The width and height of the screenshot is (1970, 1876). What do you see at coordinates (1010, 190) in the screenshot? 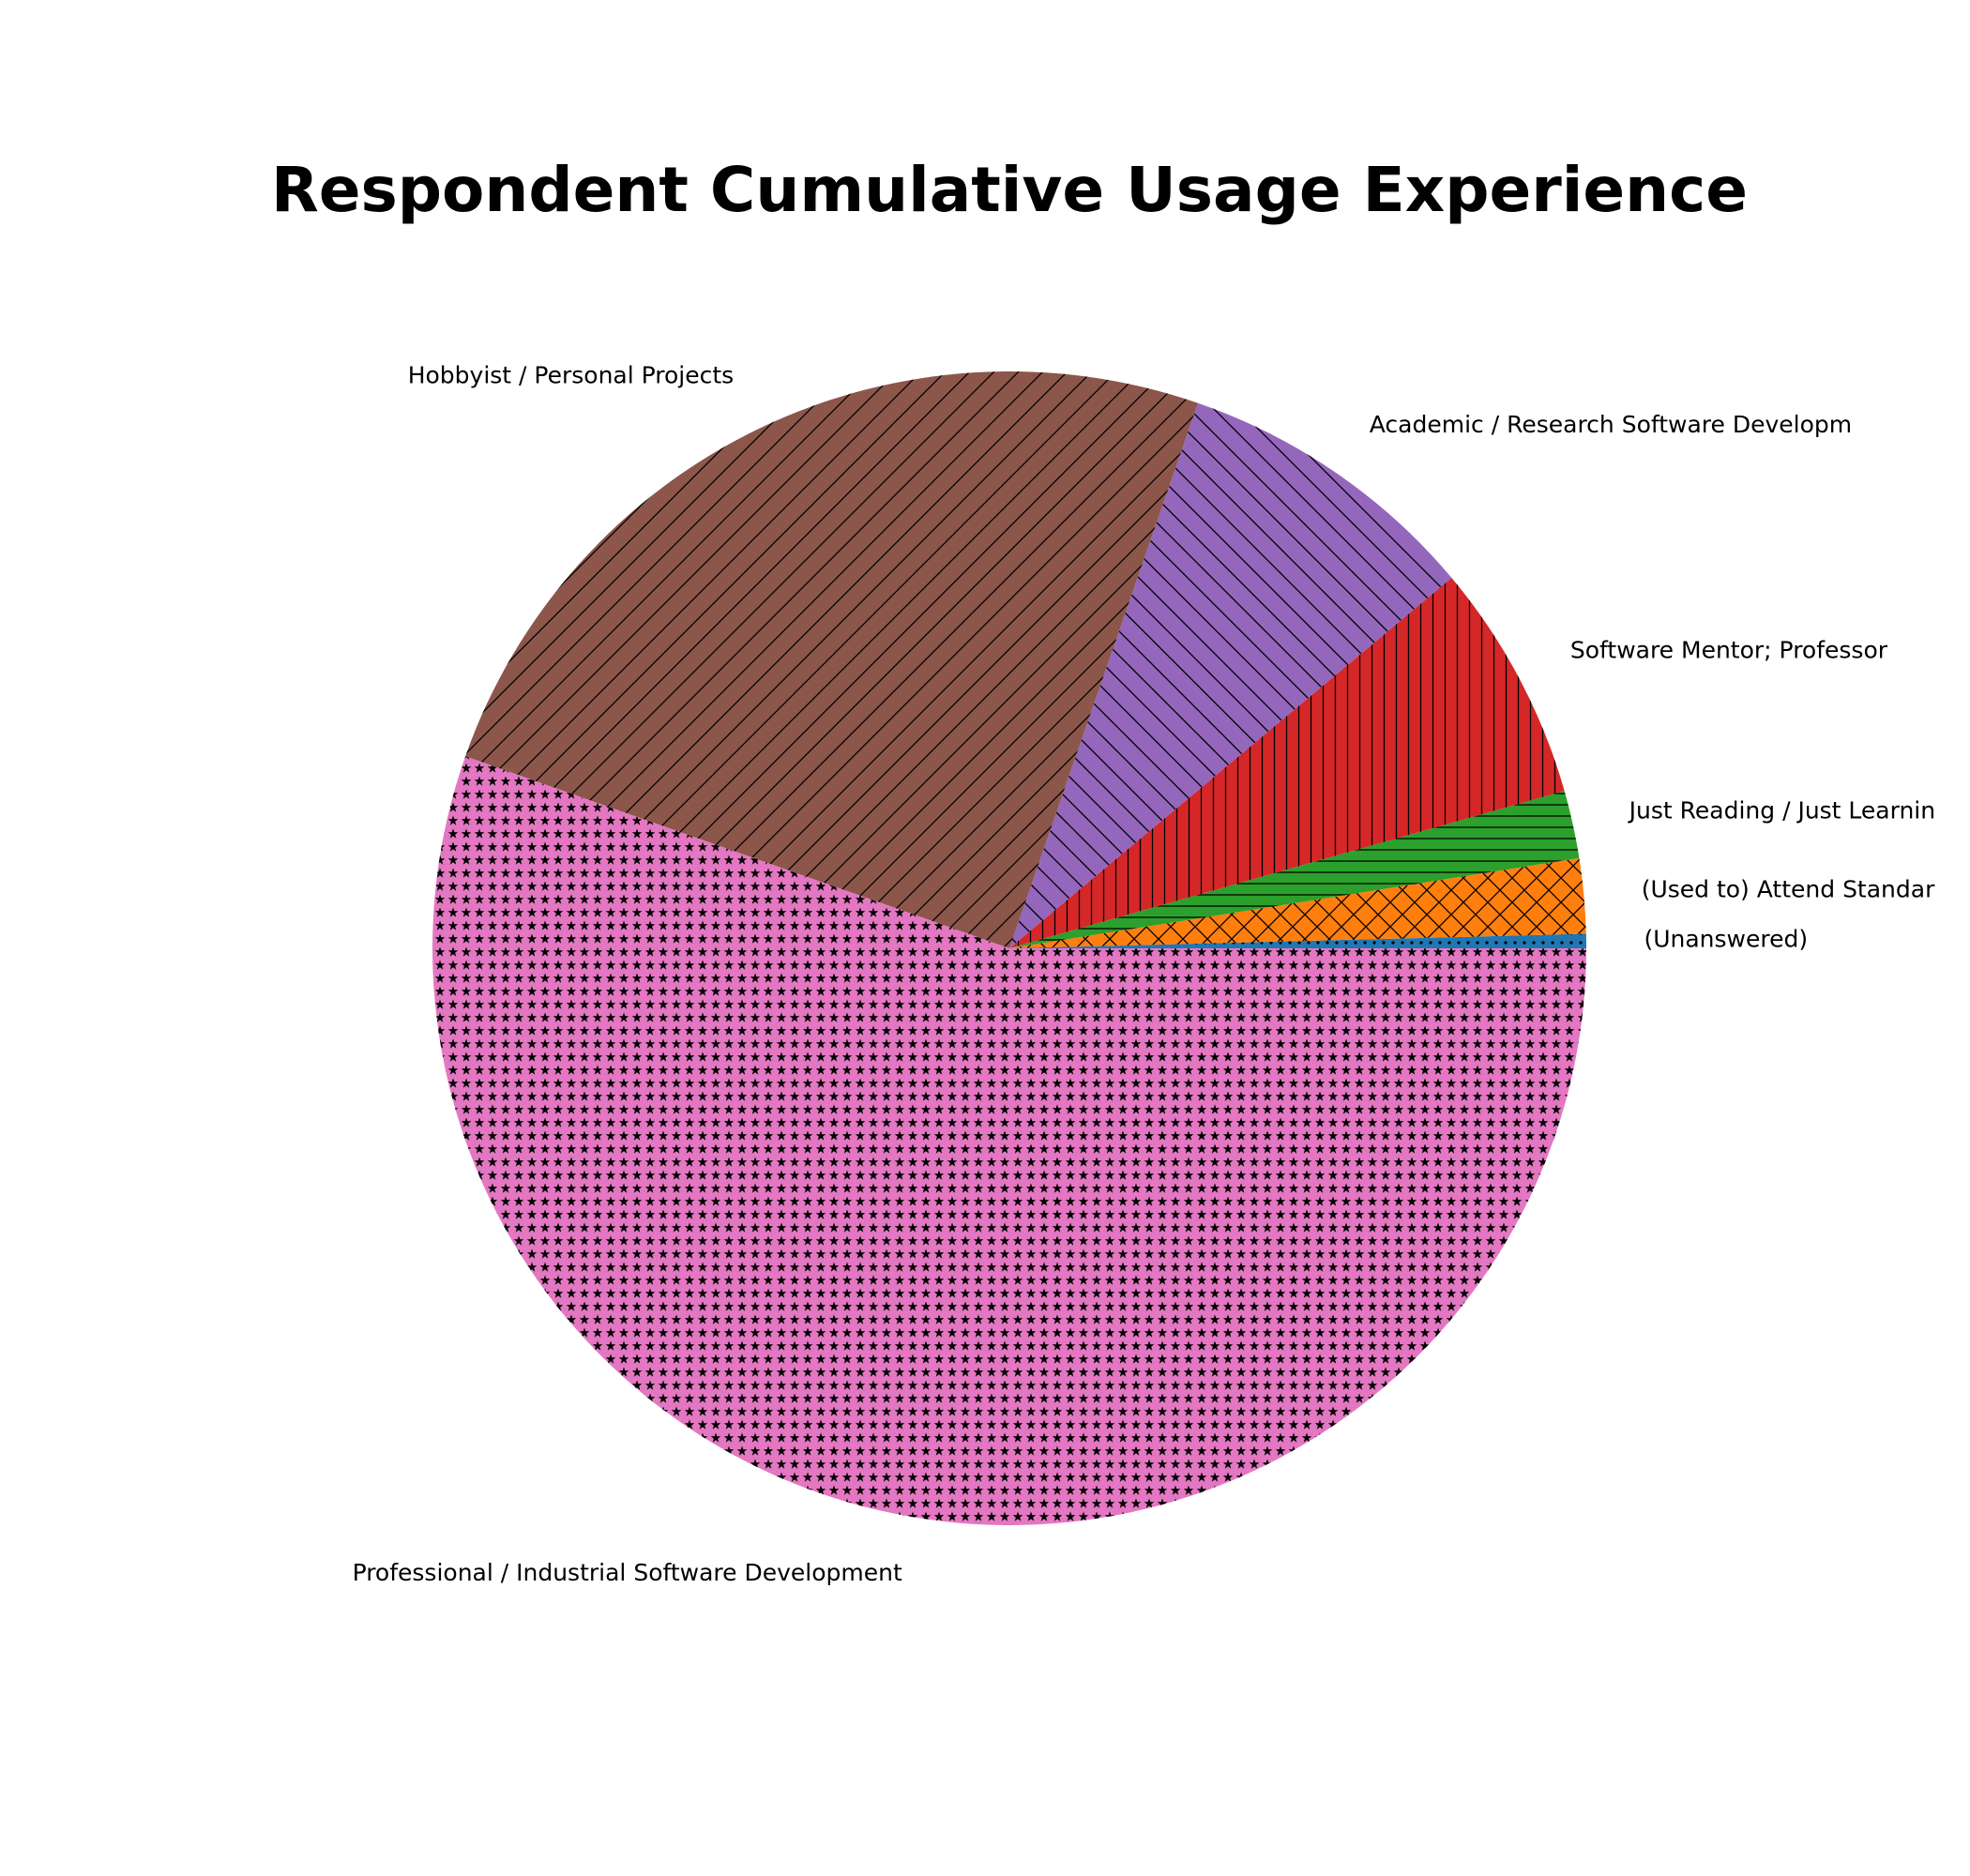
I see `chart-title: Respondent Cumulative Usage Experience` at bounding box center [1010, 190].